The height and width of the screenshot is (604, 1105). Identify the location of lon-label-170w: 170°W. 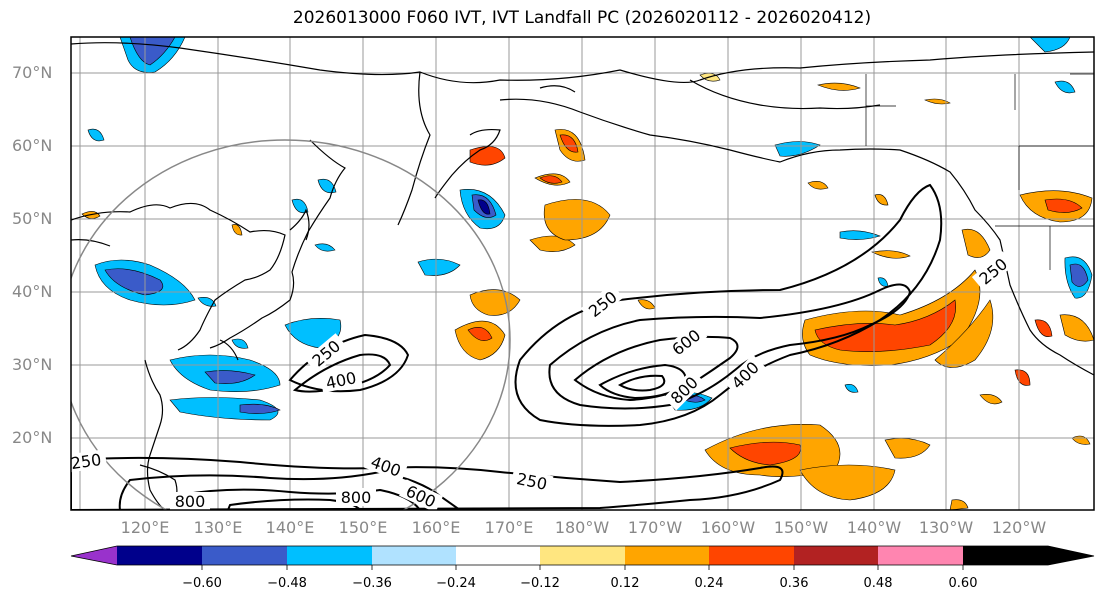
(655, 527).